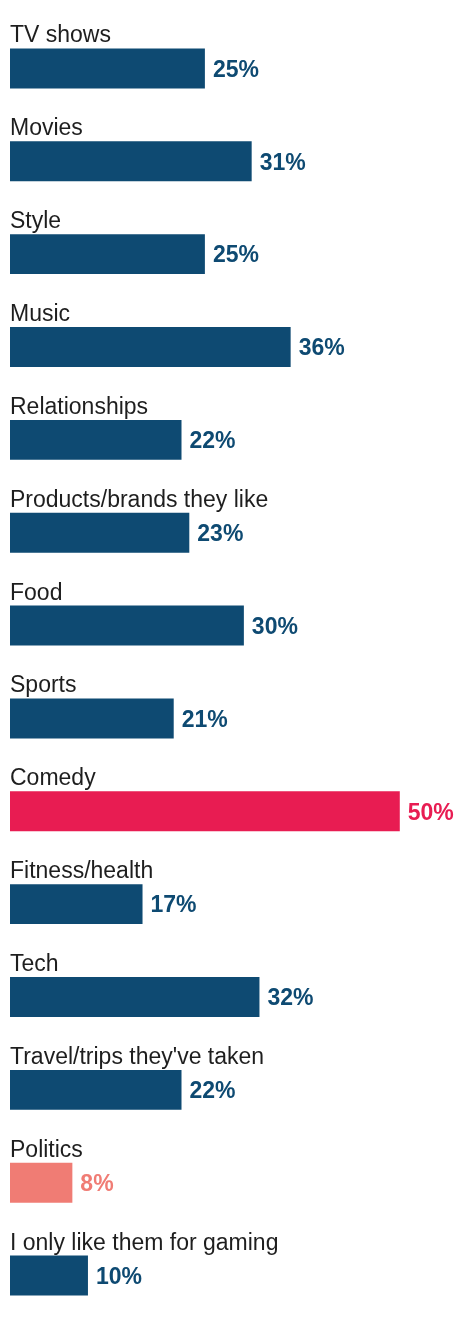 The width and height of the screenshot is (468, 1322). I want to click on y-tick-label: Style, so click(36, 220).